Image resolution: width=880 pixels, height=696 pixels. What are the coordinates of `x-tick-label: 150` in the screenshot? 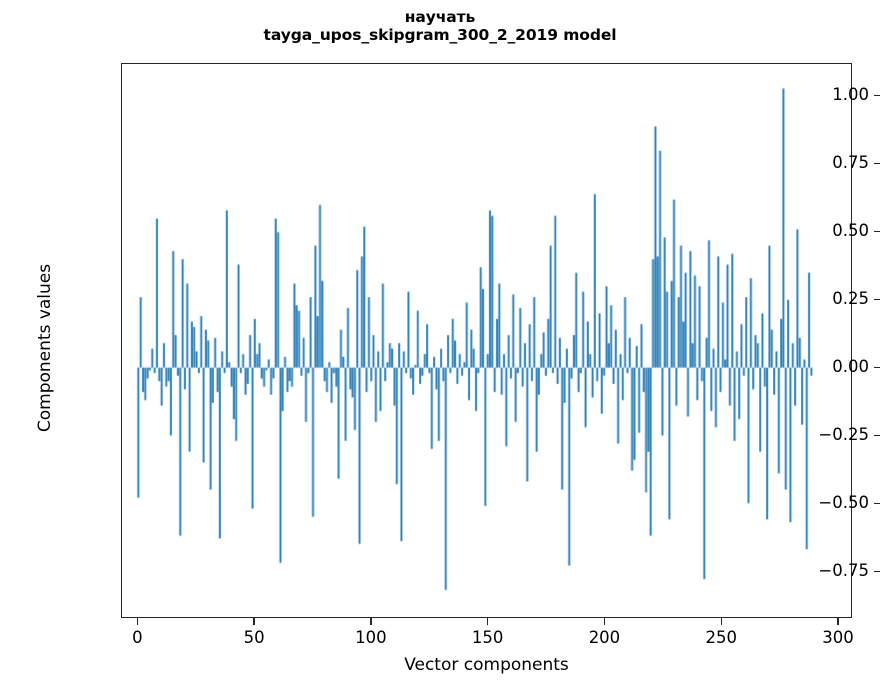 It's located at (487, 637).